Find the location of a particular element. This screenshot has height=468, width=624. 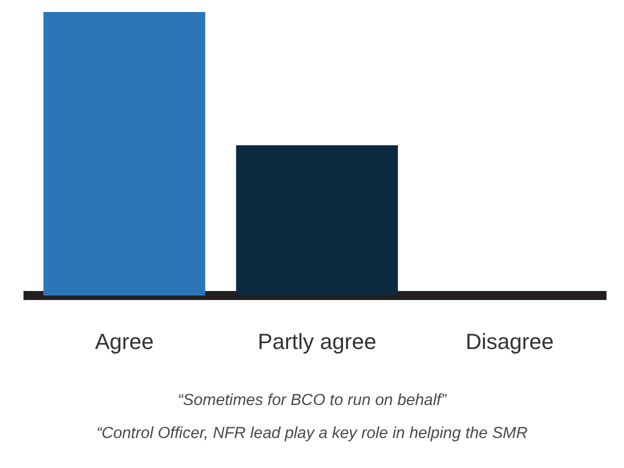

x-tick-label: Partly agree is located at coordinates (317, 341).